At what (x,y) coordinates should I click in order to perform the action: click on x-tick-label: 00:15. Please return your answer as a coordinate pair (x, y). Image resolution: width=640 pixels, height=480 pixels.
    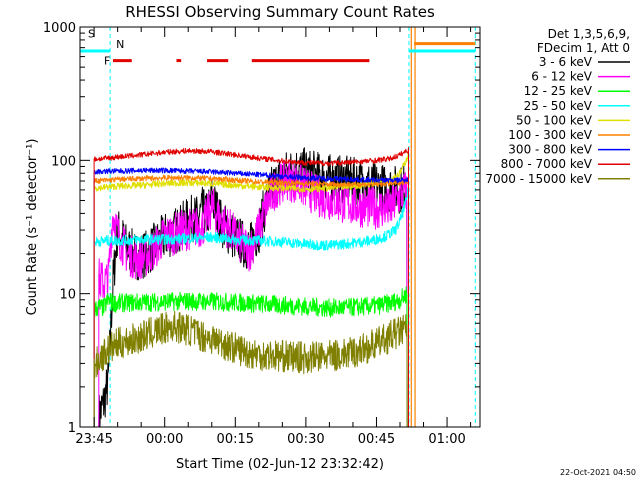
    Looking at the image, I should click on (235, 439).